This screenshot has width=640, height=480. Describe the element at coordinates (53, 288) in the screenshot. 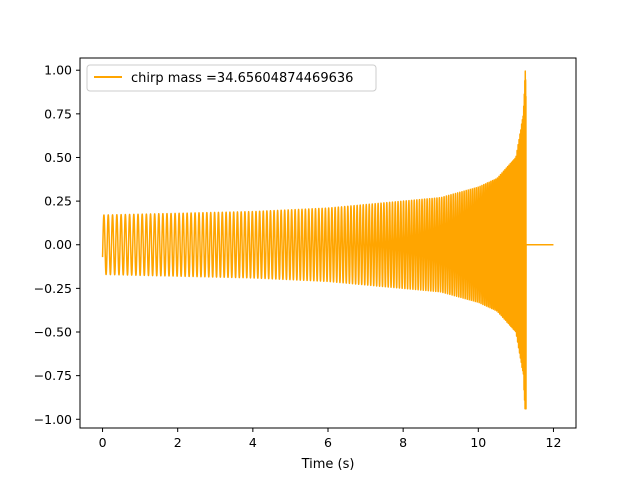

I see `y-tick-label: −0.25` at that location.